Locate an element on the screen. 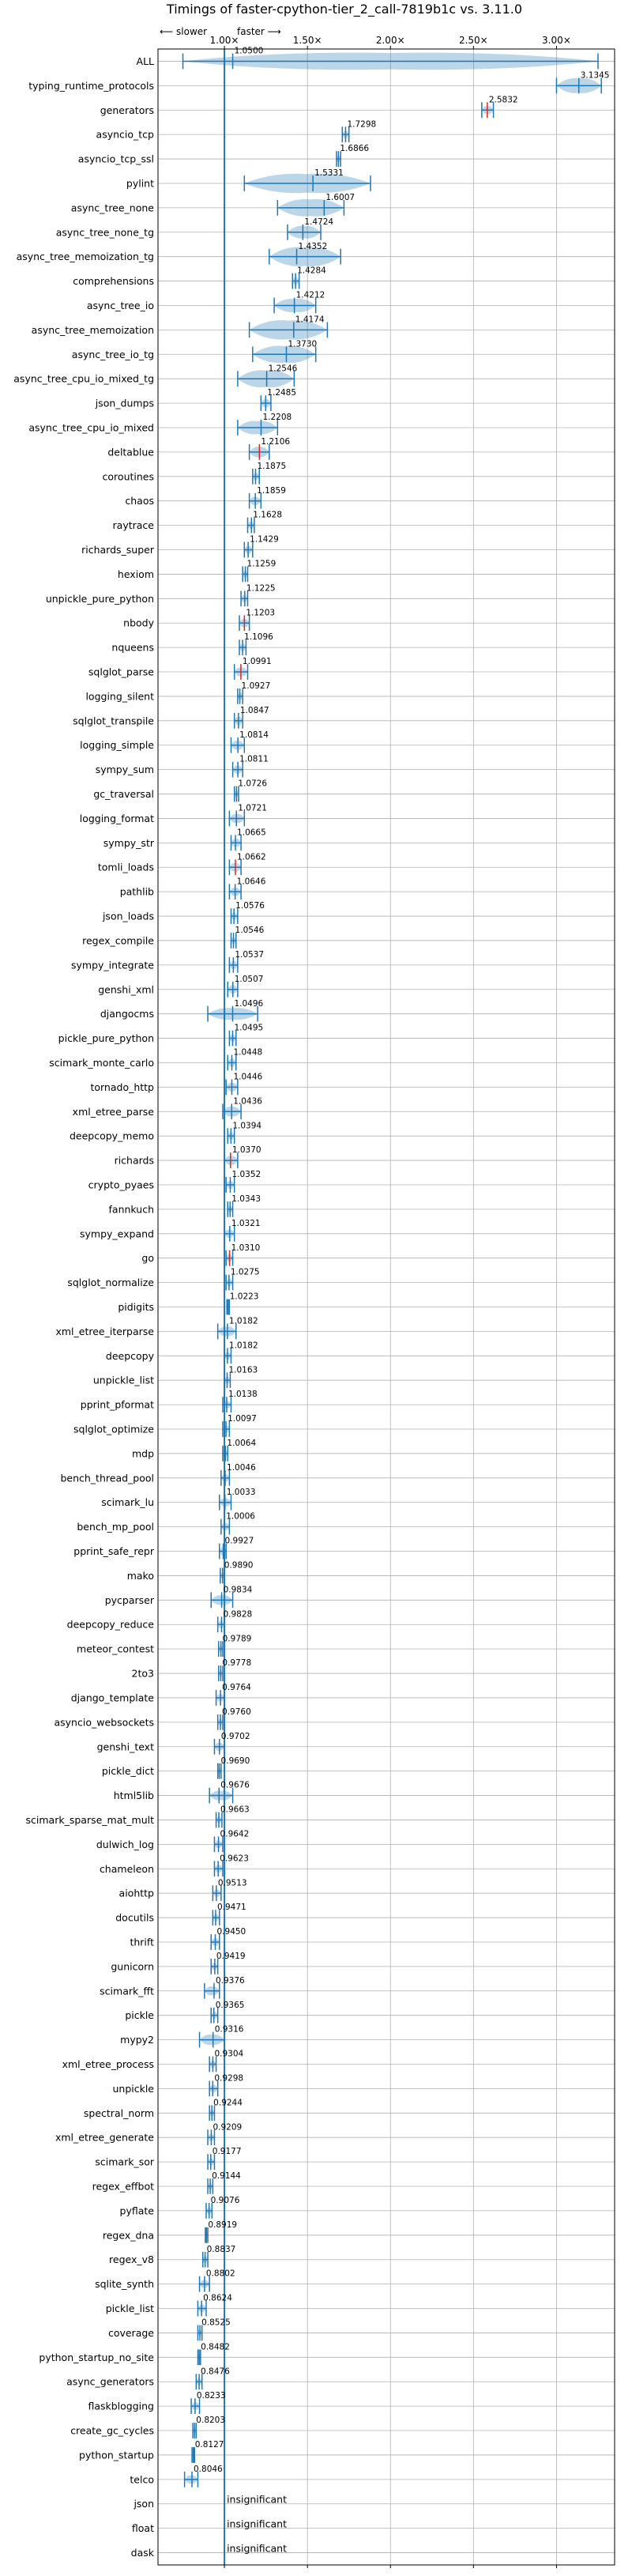 This screenshot has height=2576, width=632. value-label: 3.1345 is located at coordinates (595, 75).